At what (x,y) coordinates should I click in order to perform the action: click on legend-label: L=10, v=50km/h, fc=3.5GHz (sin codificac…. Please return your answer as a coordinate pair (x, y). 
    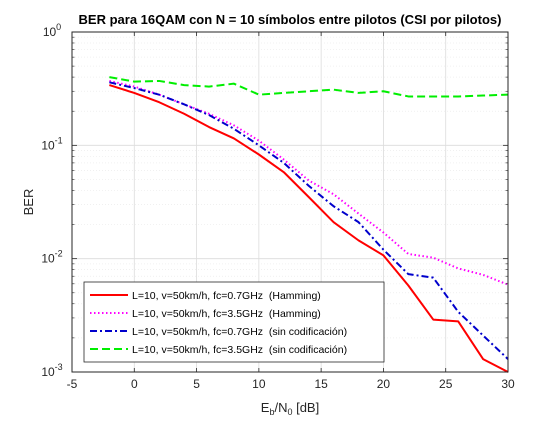
    Looking at the image, I should click on (239, 350).